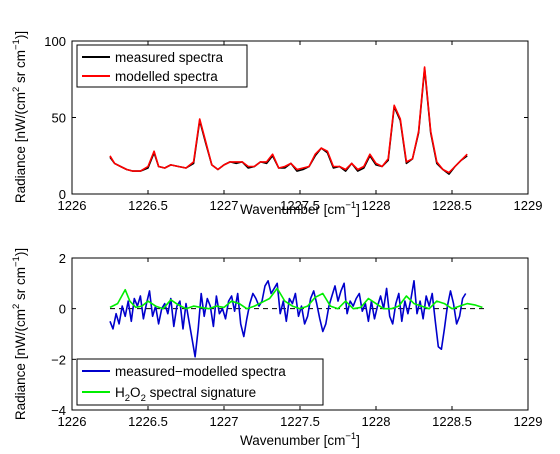  Describe the element at coordinates (148, 421) in the screenshot. I see `bottom-x-tick-label: 1226.5` at that location.